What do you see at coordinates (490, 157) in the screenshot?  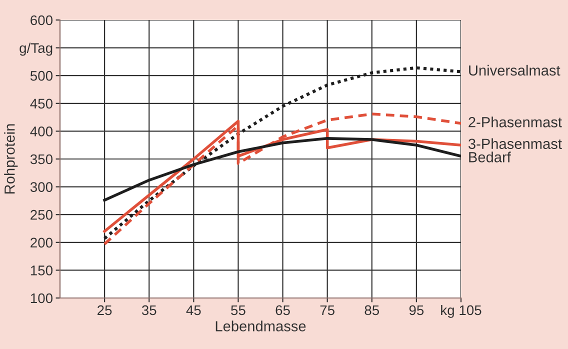 I see `series-label: Bedarf` at bounding box center [490, 157].